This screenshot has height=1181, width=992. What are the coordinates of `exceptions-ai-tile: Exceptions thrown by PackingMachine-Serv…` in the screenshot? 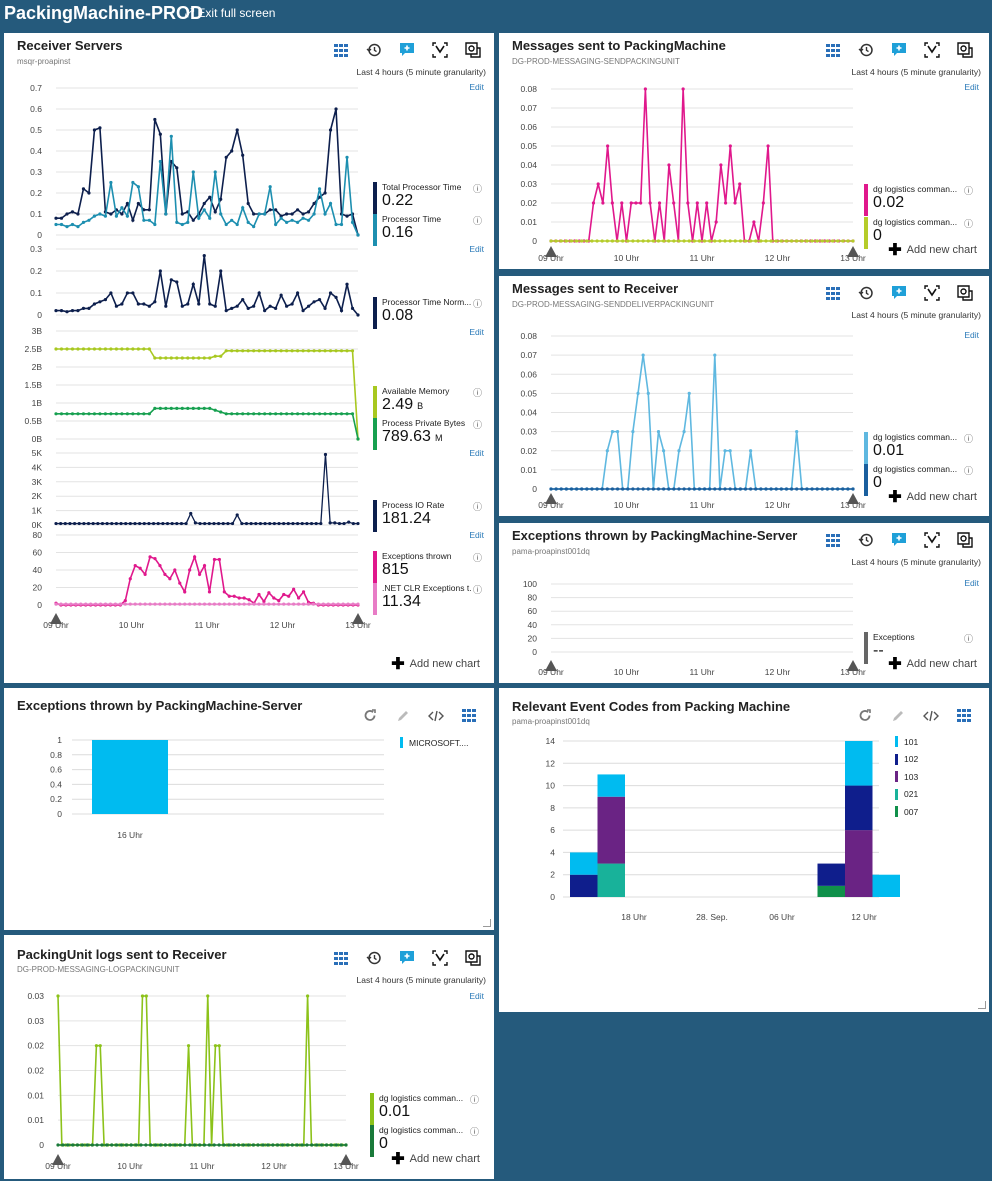 It's located at (249, 809).